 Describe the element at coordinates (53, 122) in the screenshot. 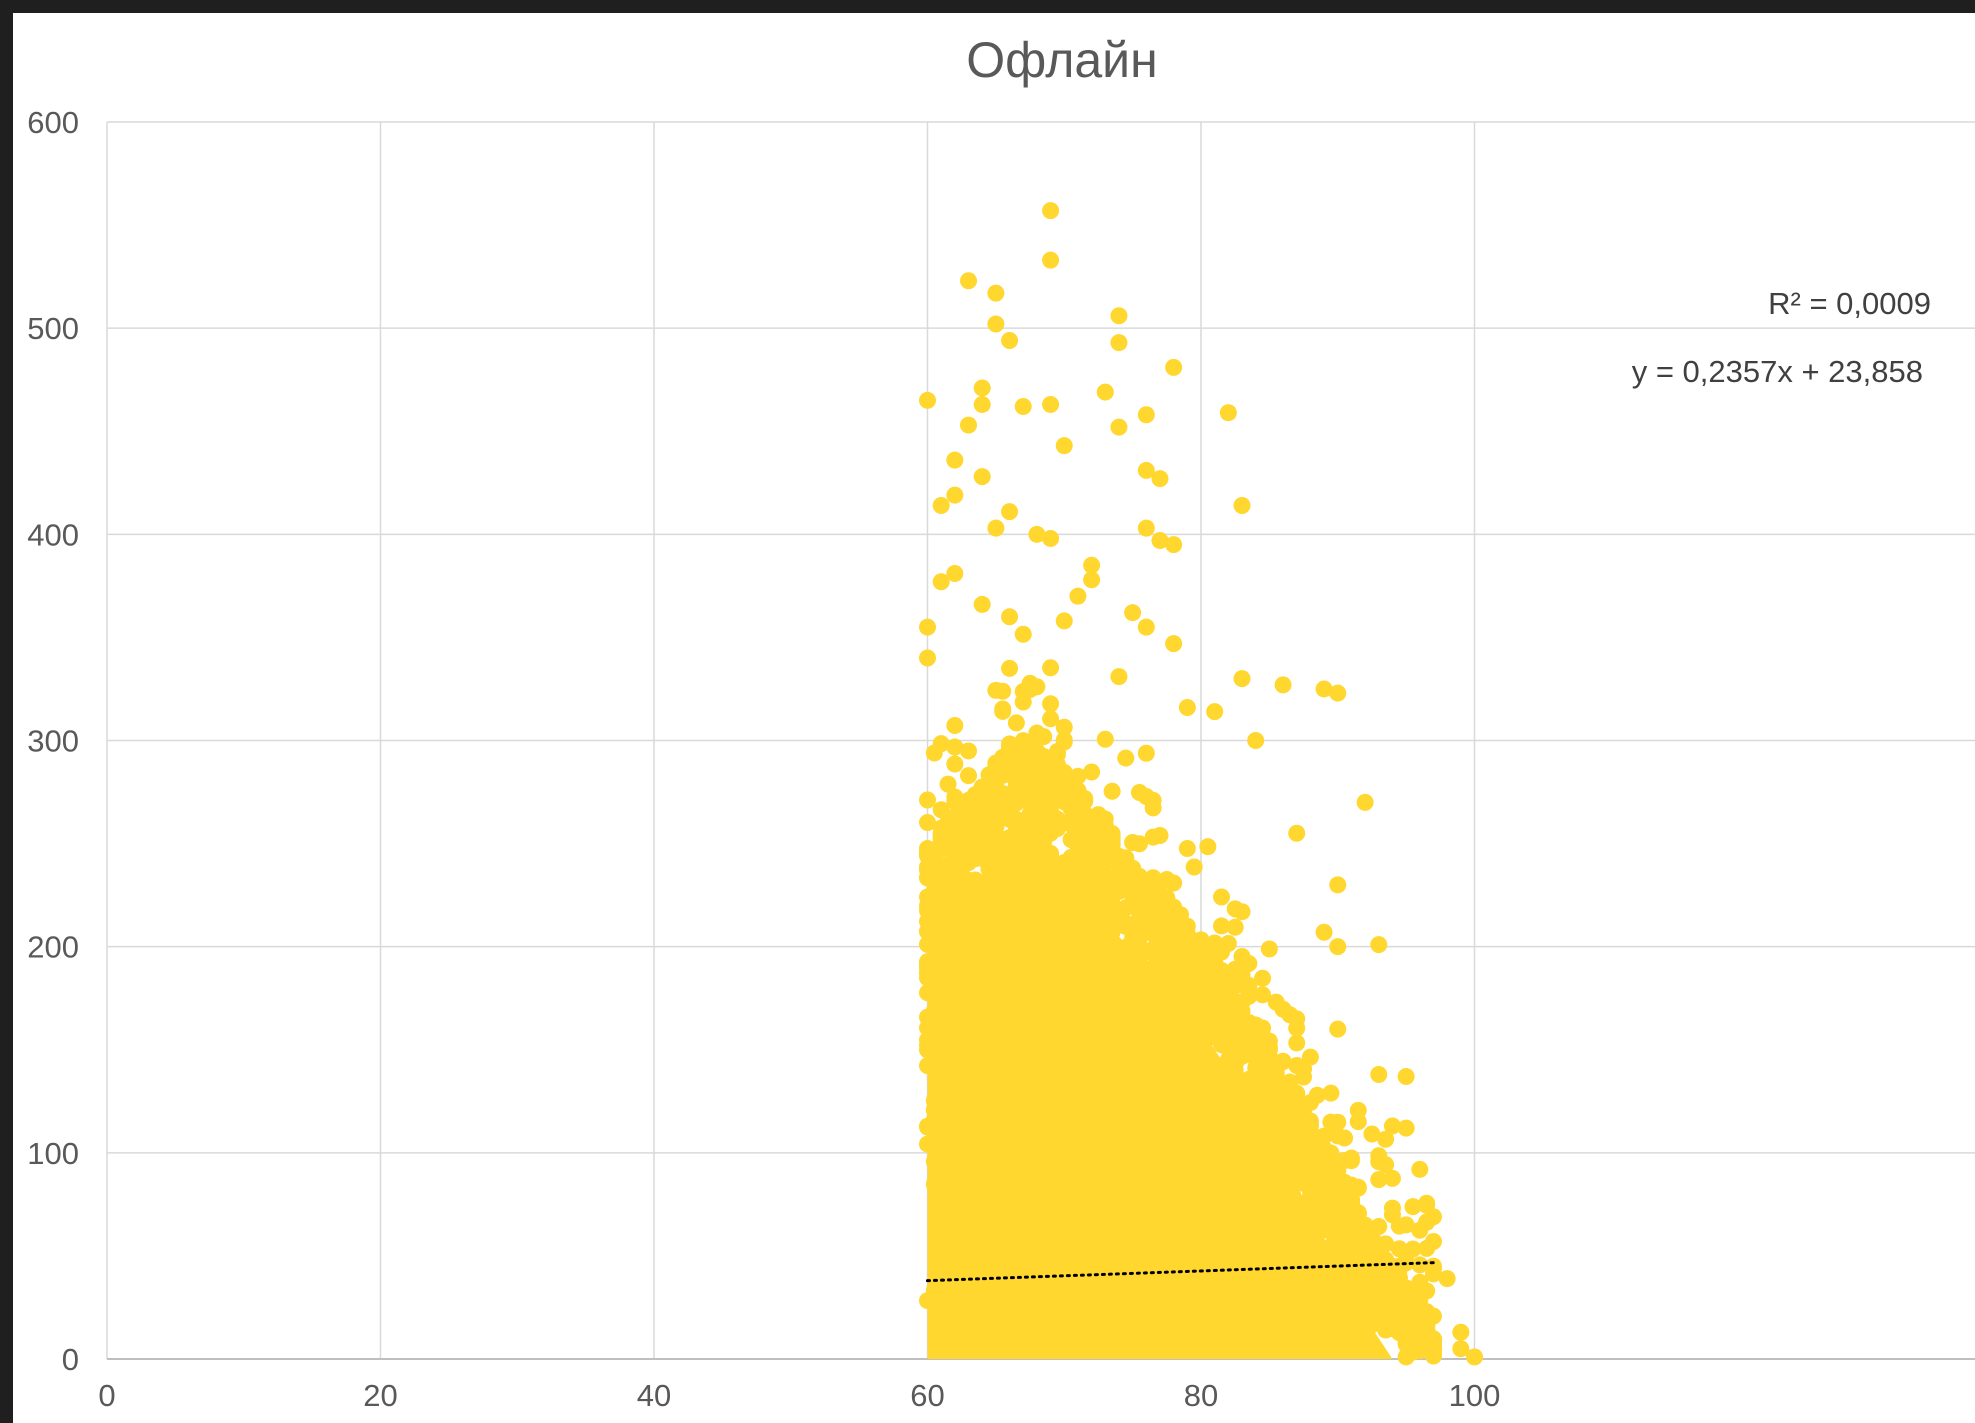

I see `y-tick-label: 600` at that location.